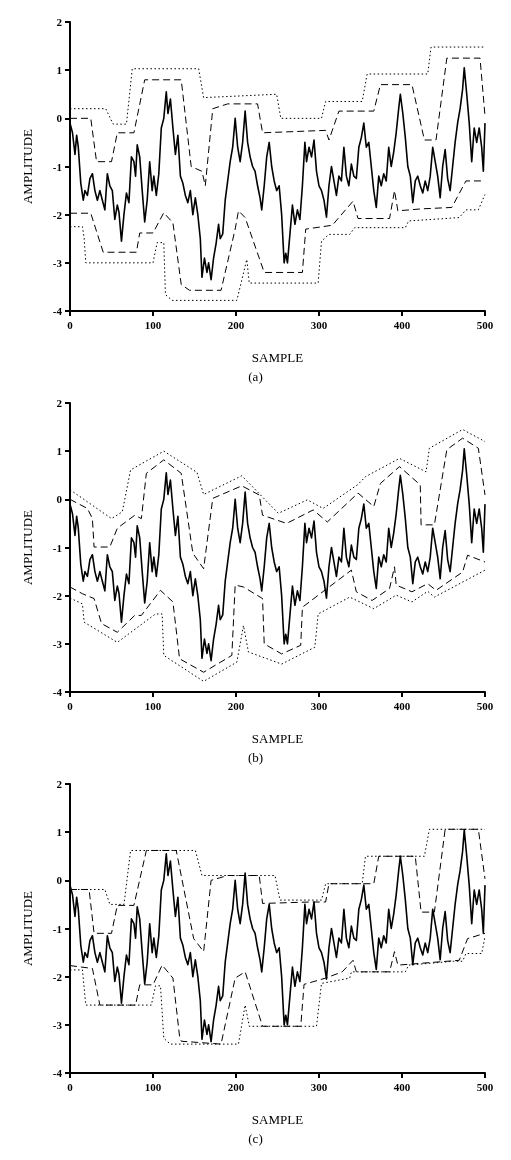 Image resolution: width=511 pixels, height=1160 pixels. Describe the element at coordinates (255, 757) in the screenshot. I see `text: (b)` at that location.